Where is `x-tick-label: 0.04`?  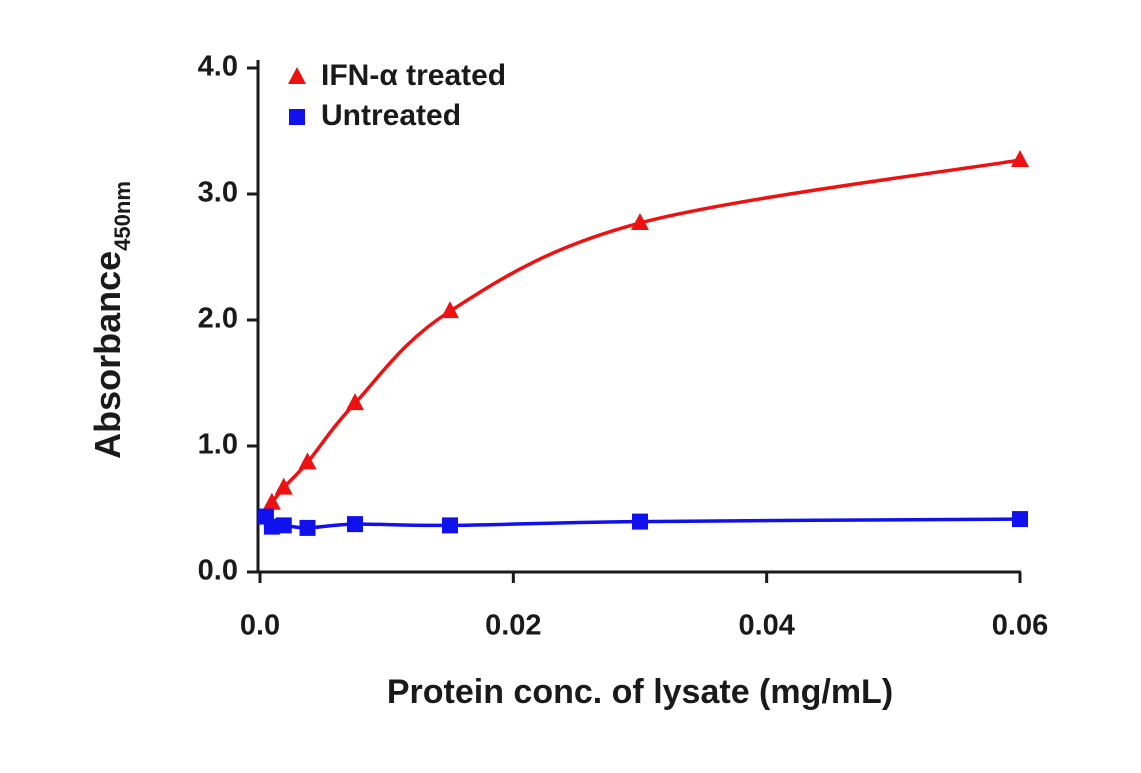
x-tick-label: 0.04 is located at coordinates (766, 626).